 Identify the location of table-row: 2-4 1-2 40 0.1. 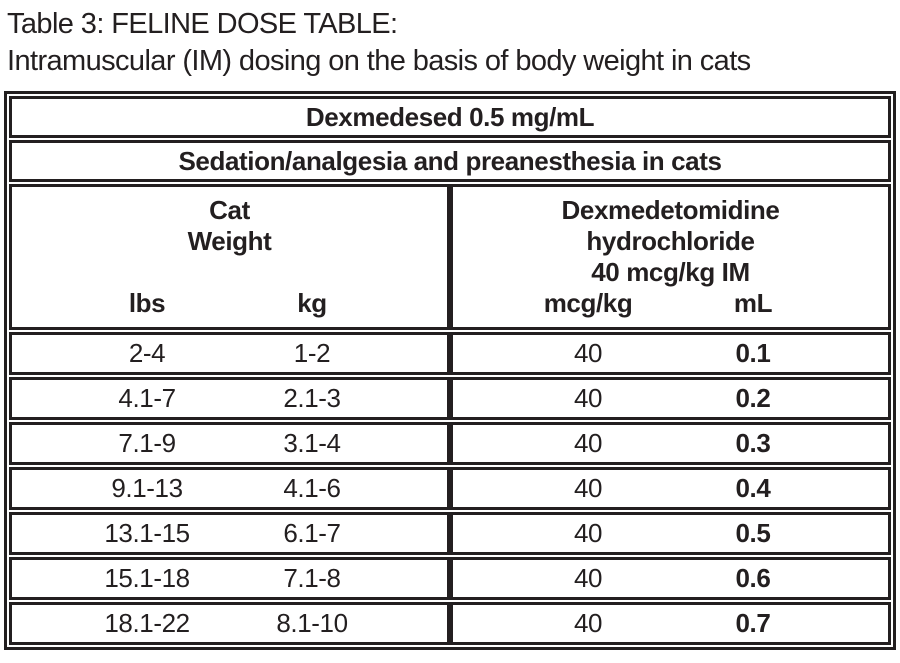
(450, 353).